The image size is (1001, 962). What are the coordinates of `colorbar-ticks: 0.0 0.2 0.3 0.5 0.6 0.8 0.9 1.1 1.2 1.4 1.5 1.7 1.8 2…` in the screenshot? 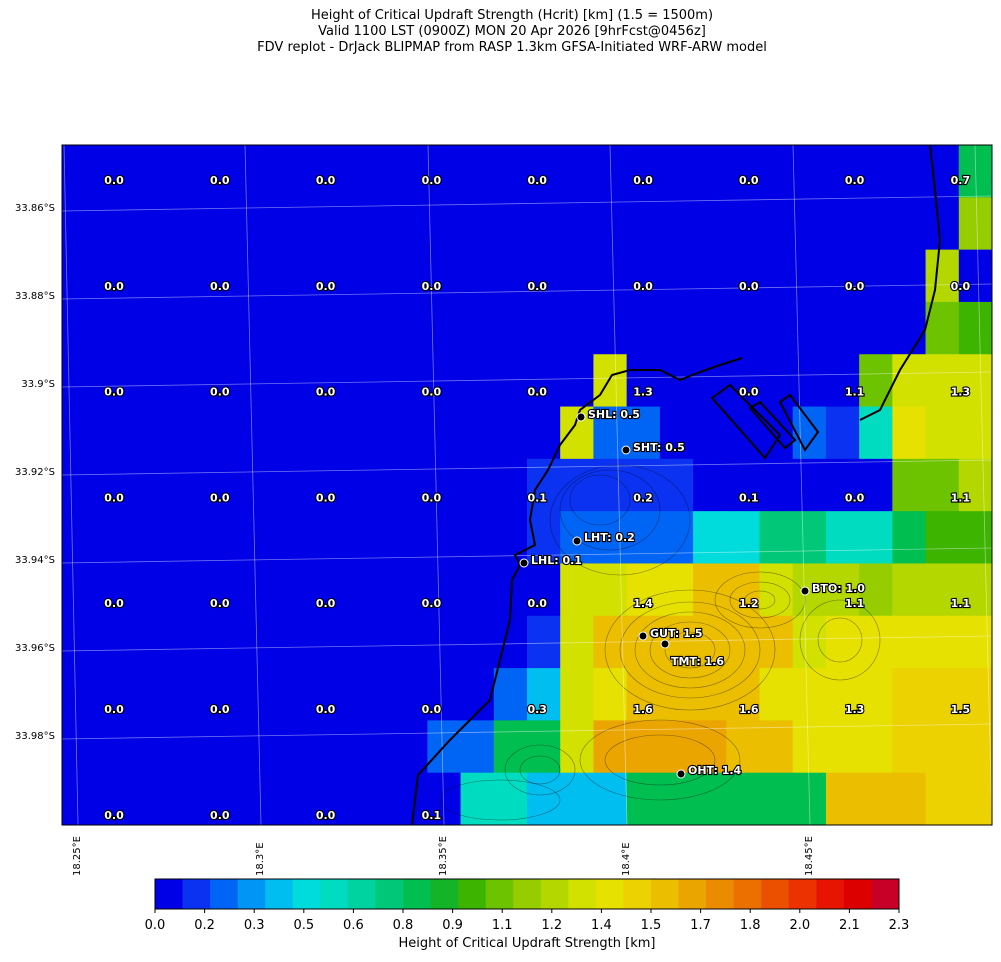 It's located at (527, 921).